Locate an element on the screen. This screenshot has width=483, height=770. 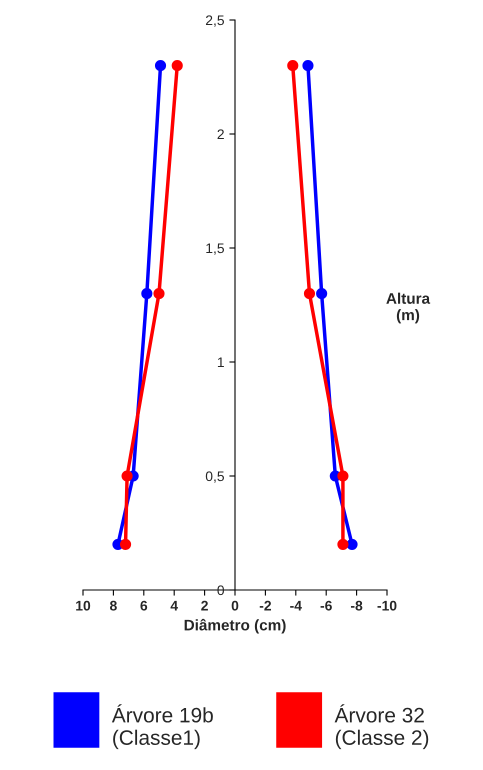
x-tick-label: -10 is located at coordinates (387, 605).